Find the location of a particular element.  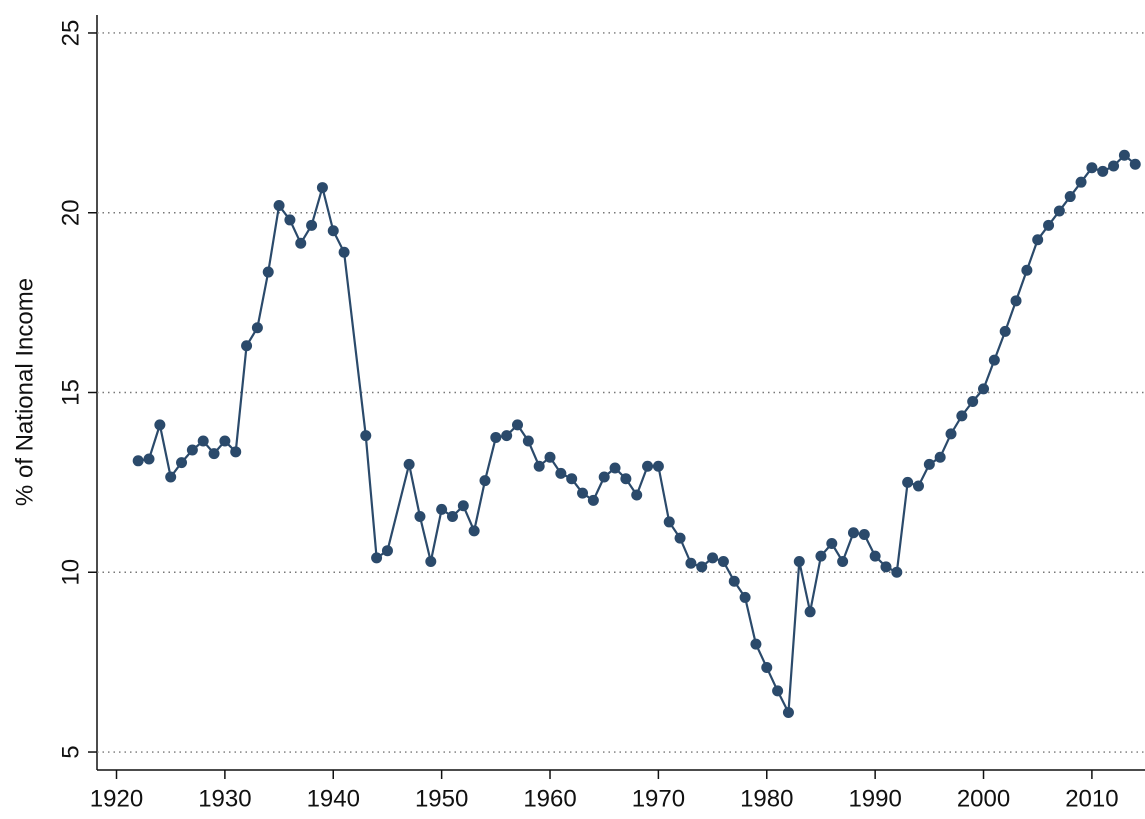

x-tick-label: 1960 is located at coordinates (549, 798).